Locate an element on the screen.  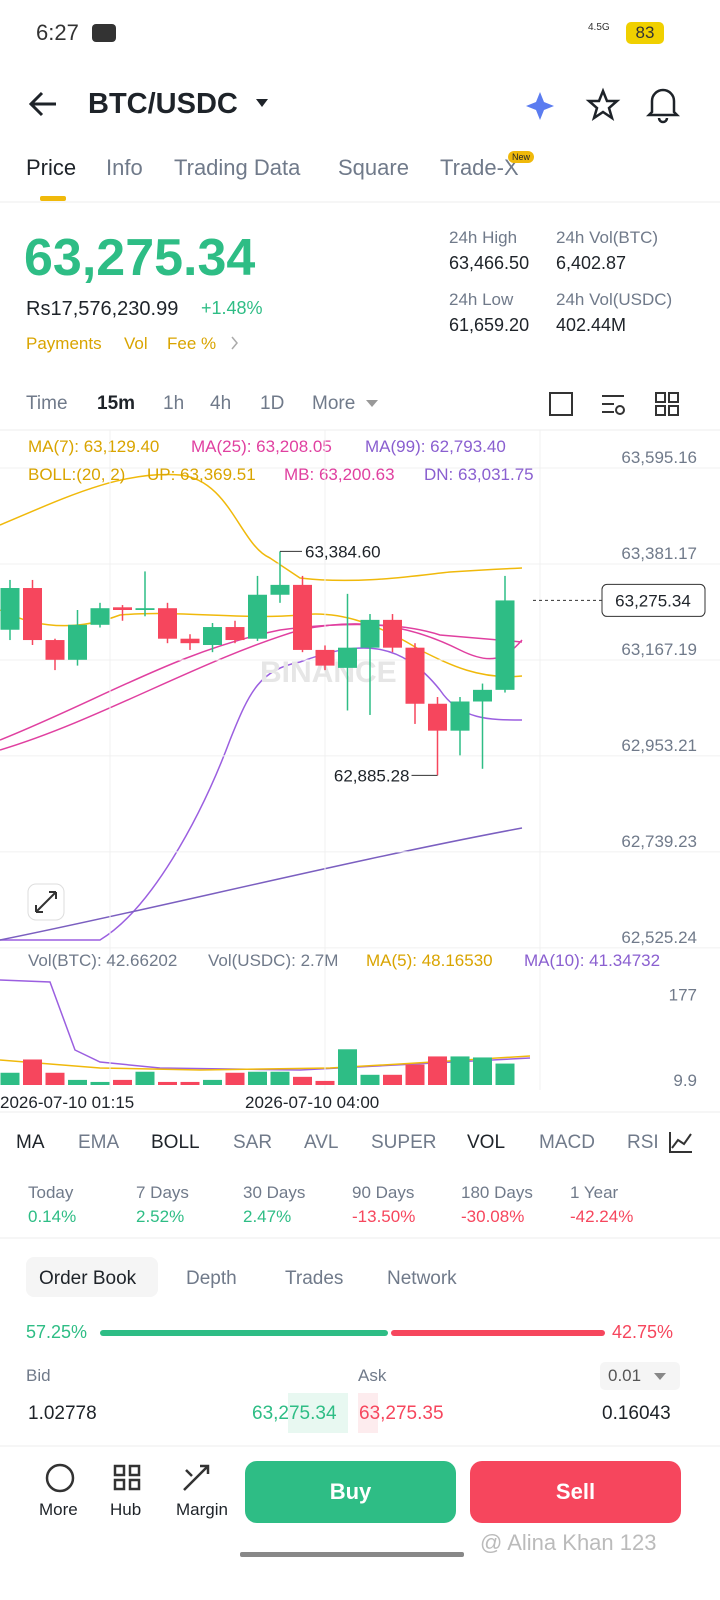
low-label: 62,885.28 is located at coordinates (372, 775).